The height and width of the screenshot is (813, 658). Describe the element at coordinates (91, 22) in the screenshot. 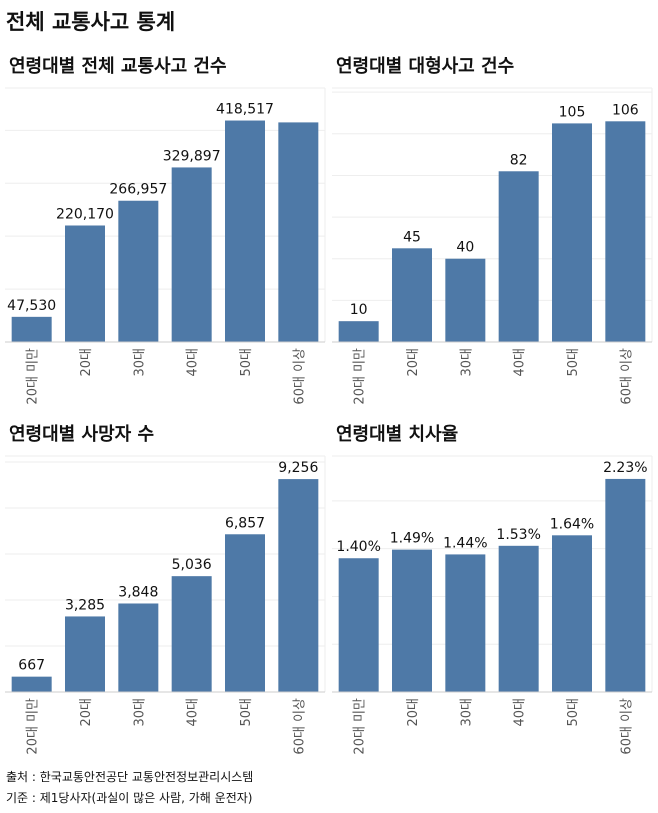

I see `page-title: 전체 교통사고 통계` at that location.